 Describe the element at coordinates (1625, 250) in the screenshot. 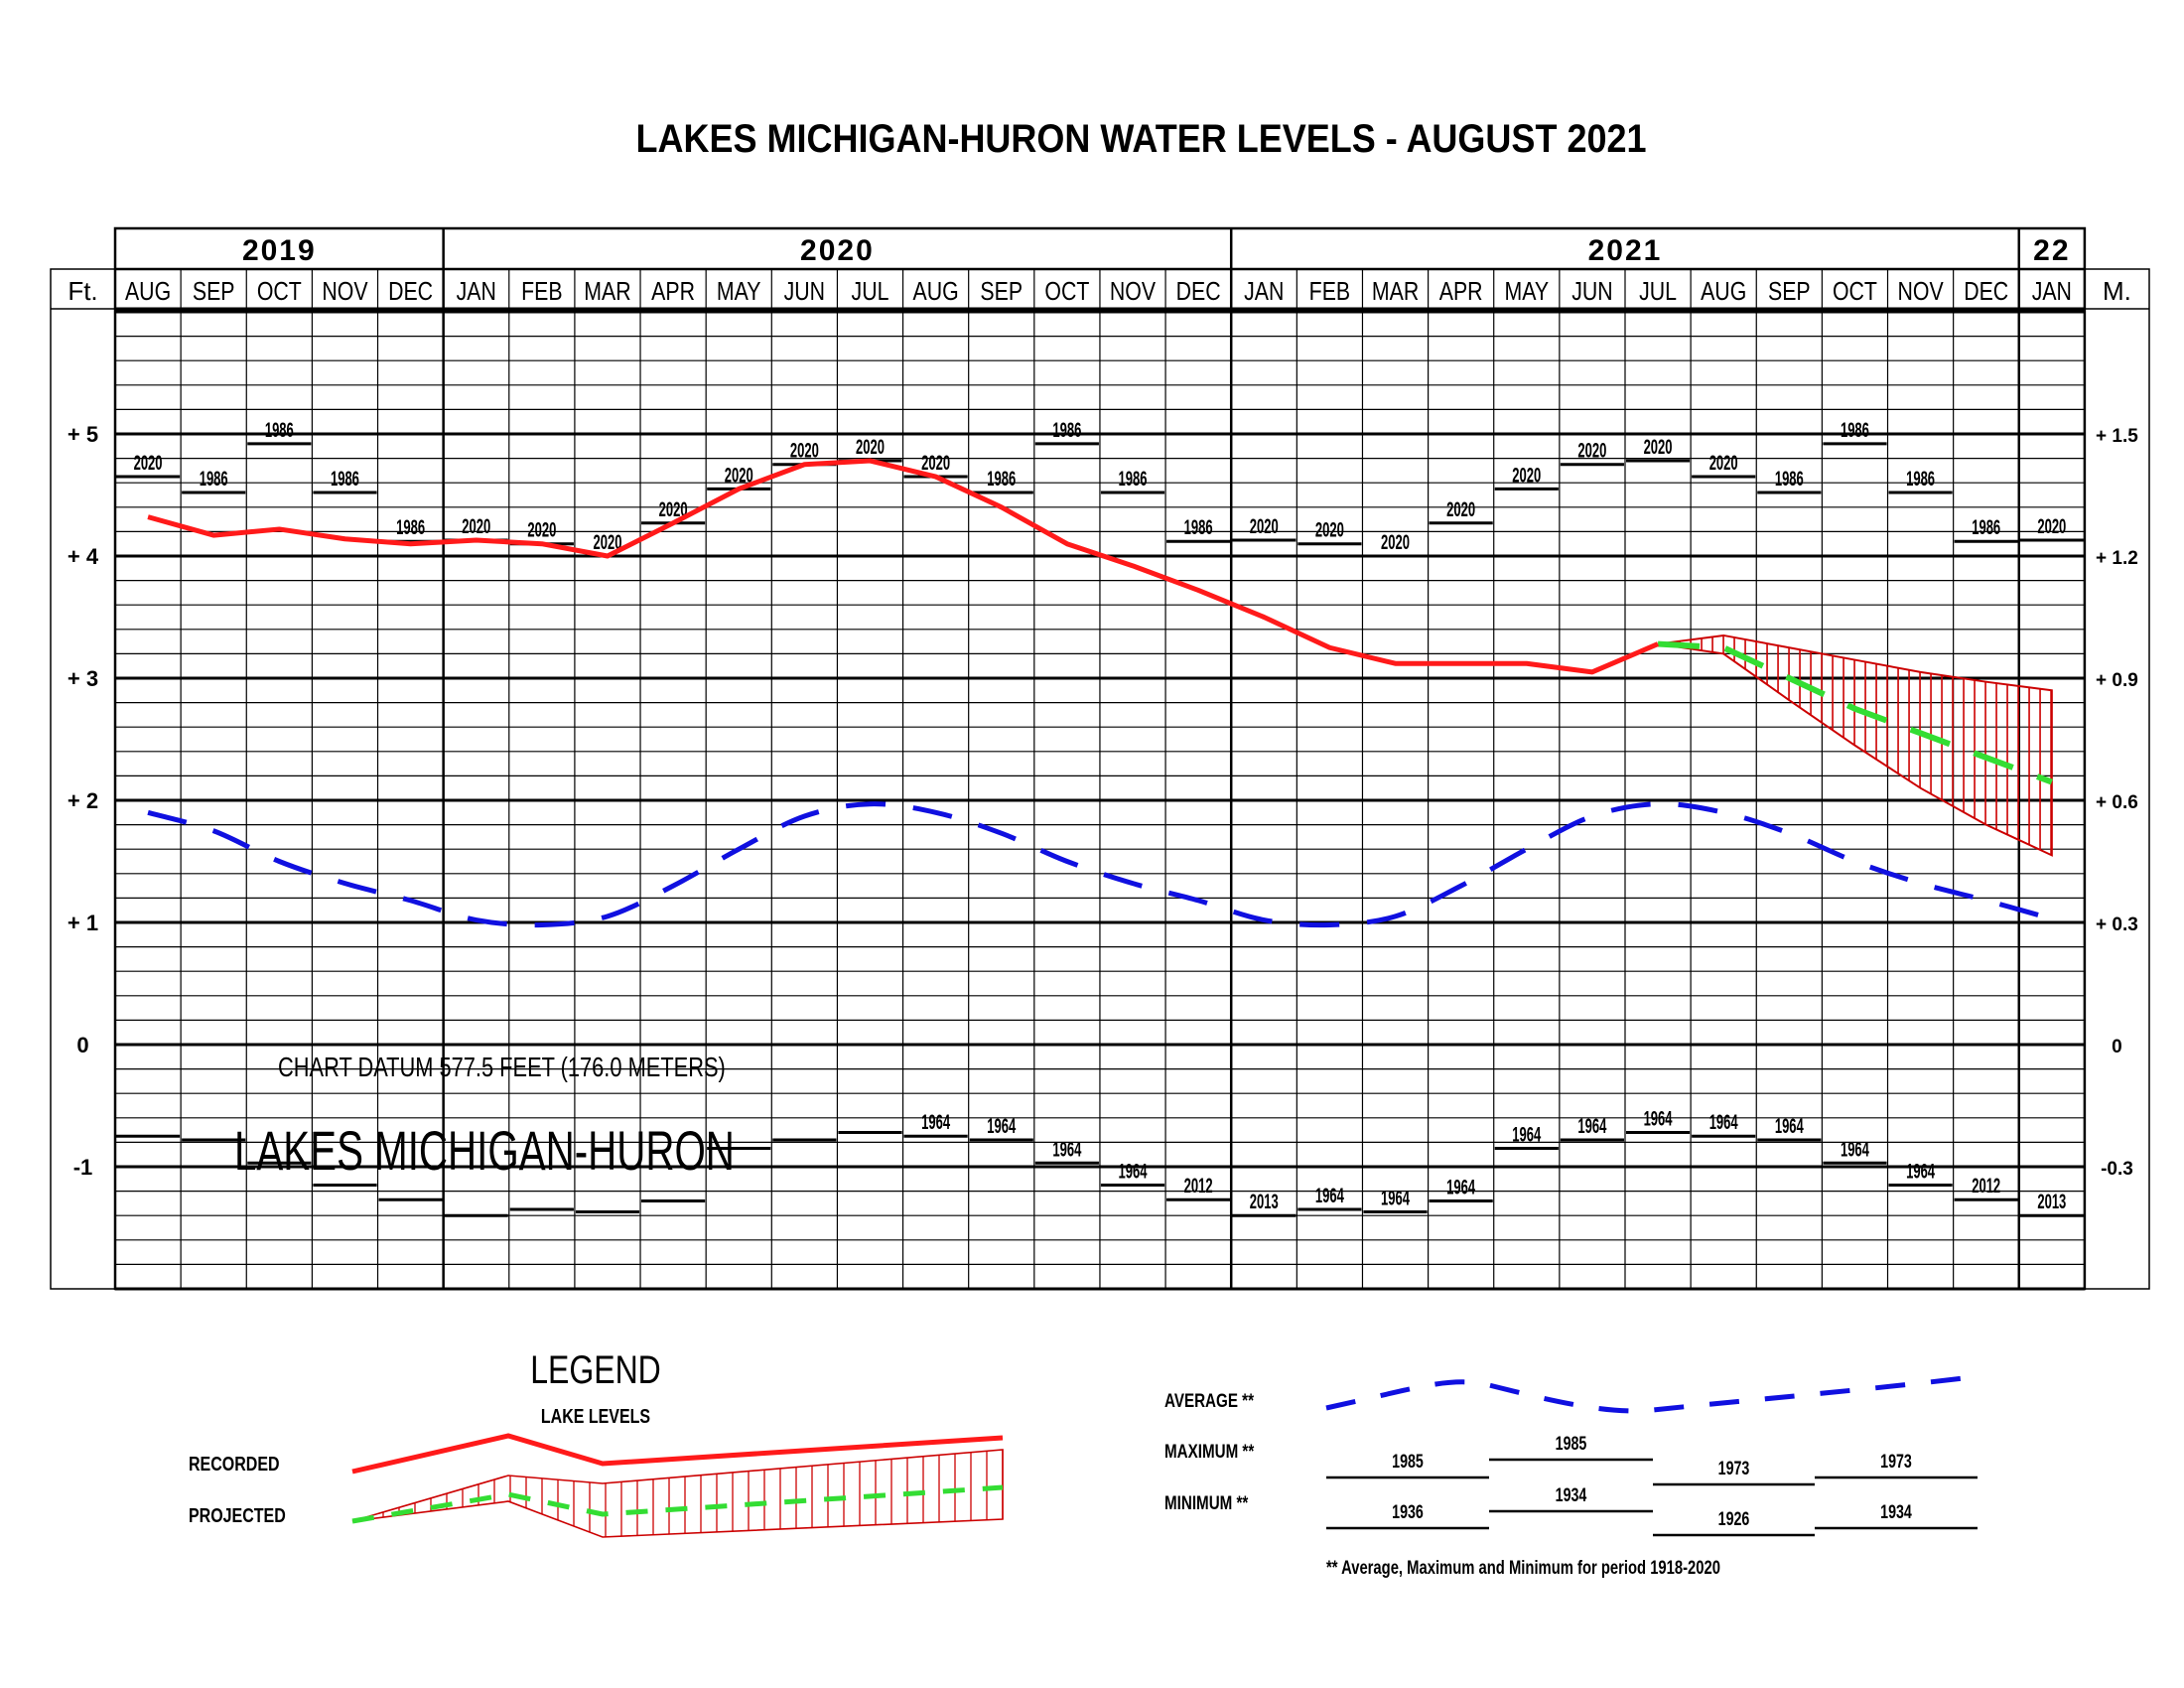

I see `year-label: 2021` at that location.